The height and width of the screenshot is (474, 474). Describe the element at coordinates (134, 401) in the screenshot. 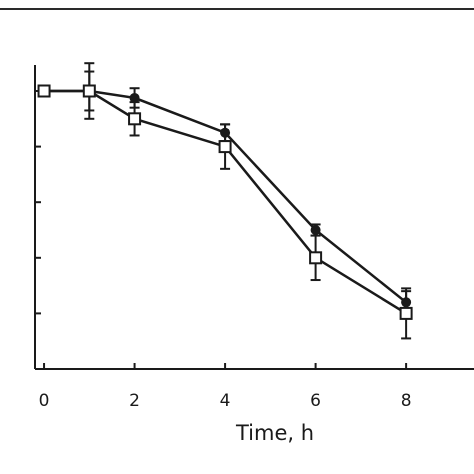

I see `x-tick-label: 2` at that location.